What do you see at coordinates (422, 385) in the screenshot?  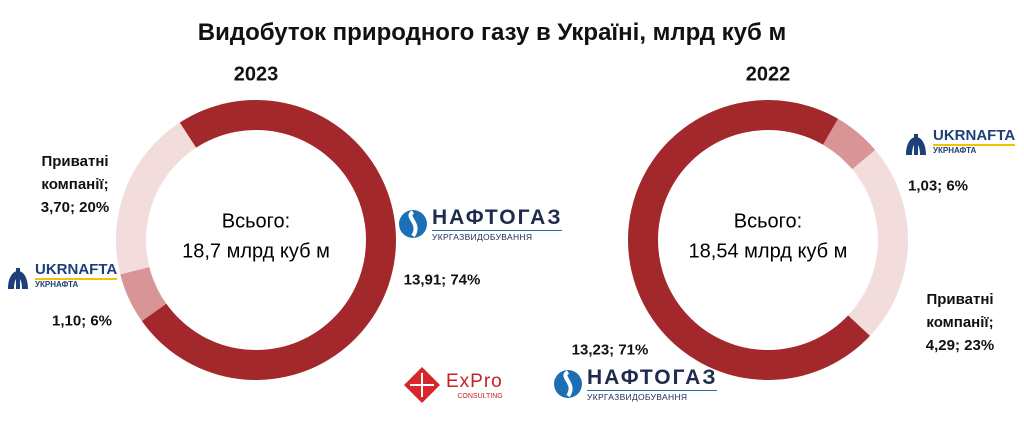 I see `expro-icon` at bounding box center [422, 385].